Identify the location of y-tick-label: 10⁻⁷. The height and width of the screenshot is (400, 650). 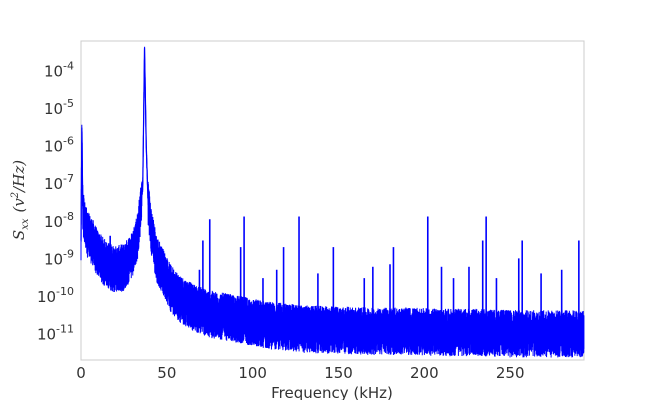
(59, 182).